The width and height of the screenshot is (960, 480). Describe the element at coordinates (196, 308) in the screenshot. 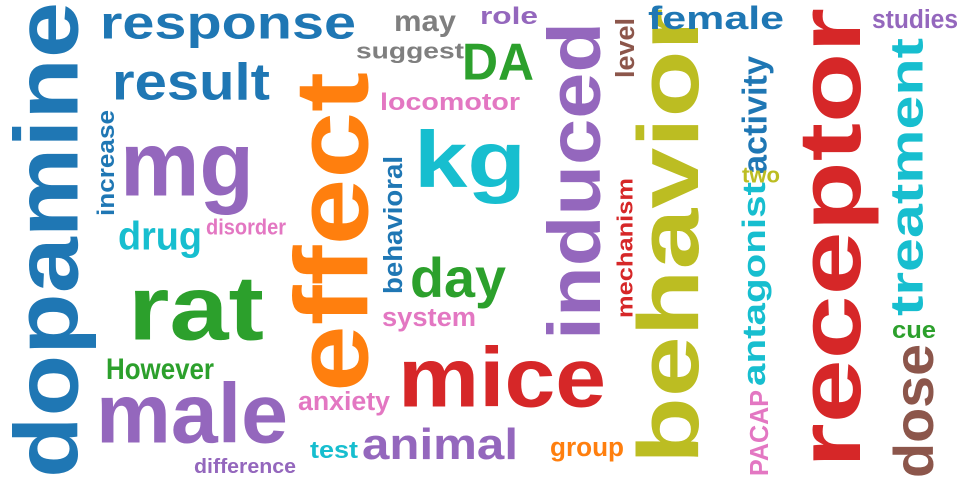

I see `word-rat: rat` at that location.